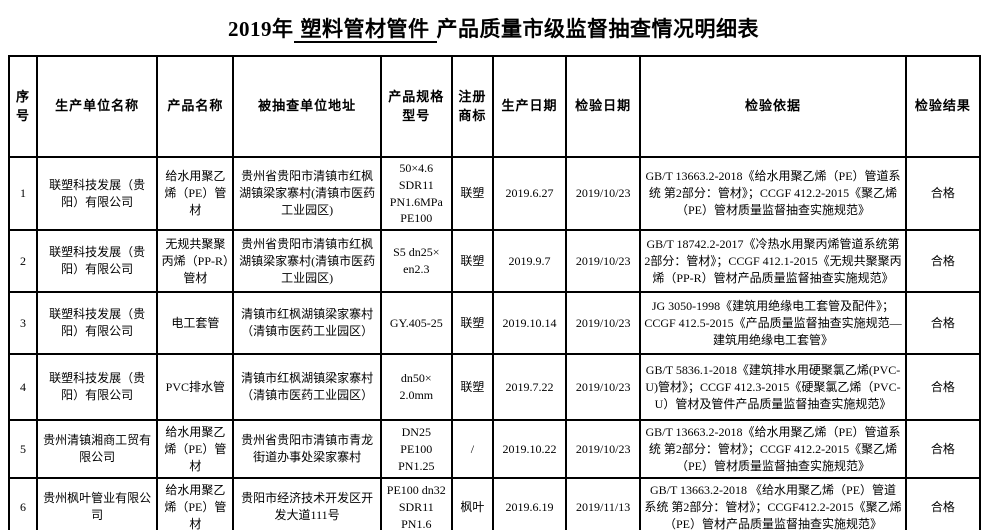 The image size is (987, 530). I want to click on column-header-seq: 序号, so click(23, 106).